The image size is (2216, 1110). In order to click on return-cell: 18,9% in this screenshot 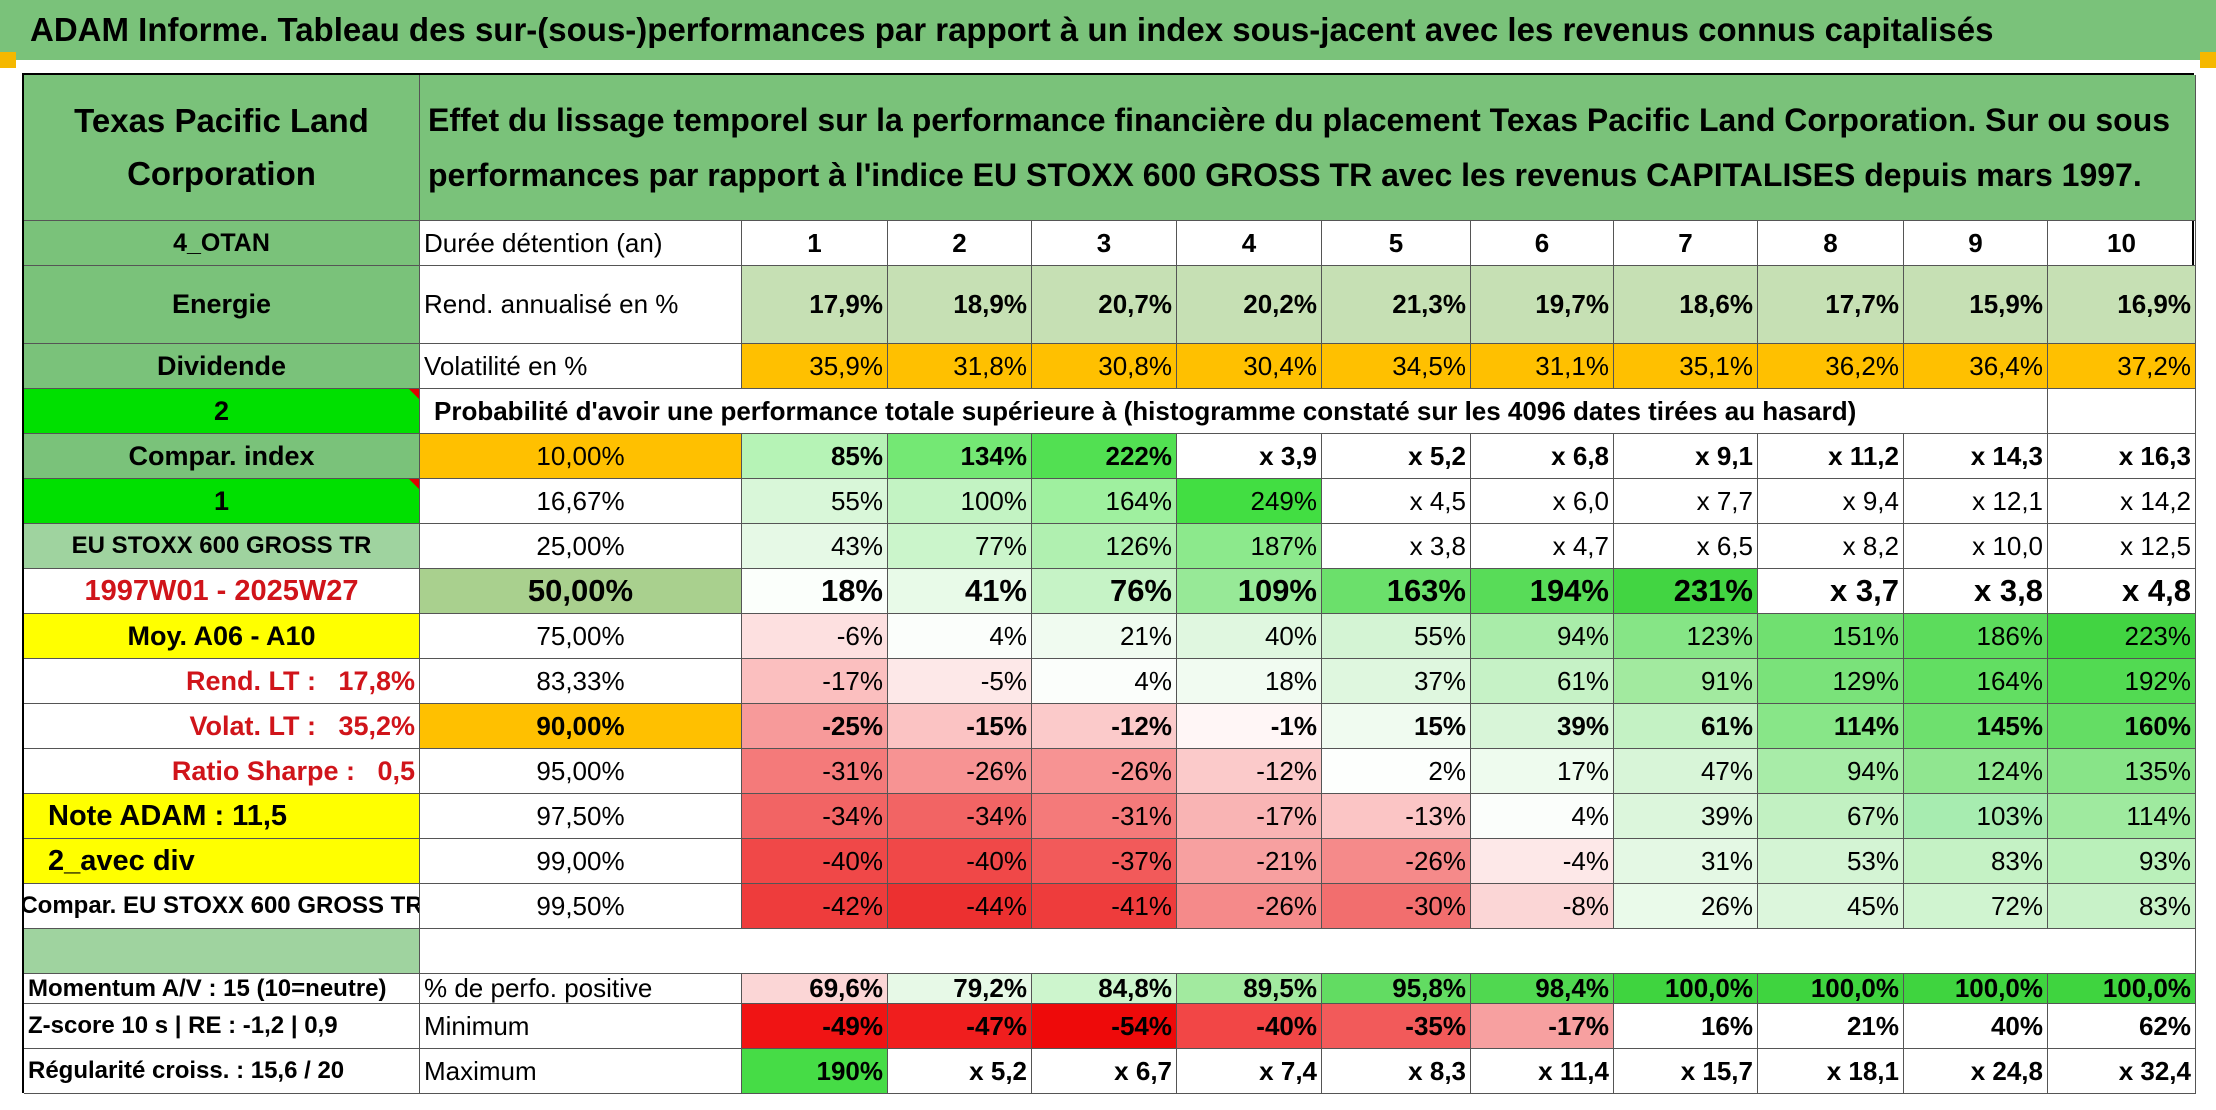, I will do `click(960, 305)`.